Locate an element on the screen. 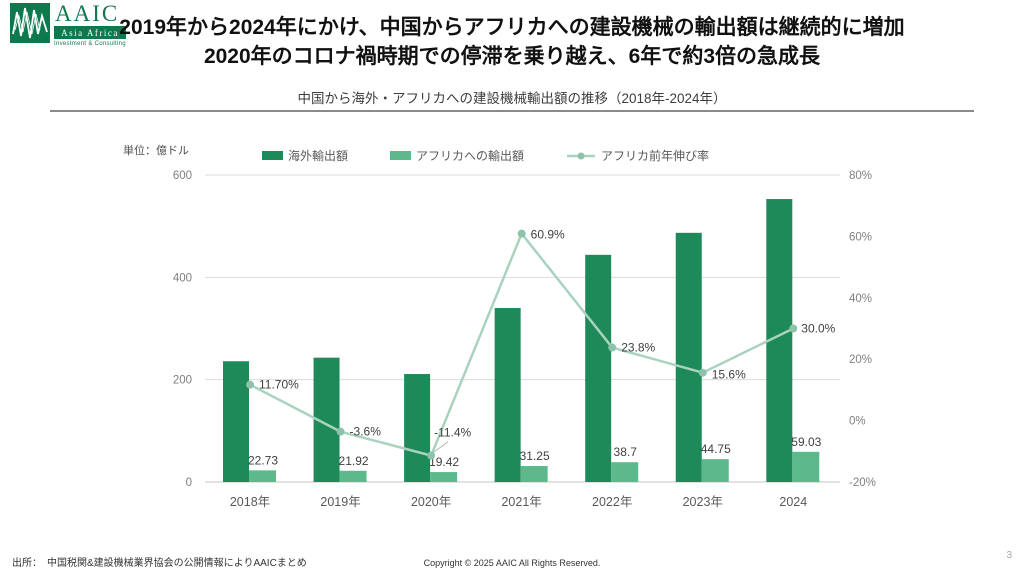 Image resolution: width=1024 pixels, height=576 pixels. logo-tagline: Investment & Consulting is located at coordinates (90, 44).